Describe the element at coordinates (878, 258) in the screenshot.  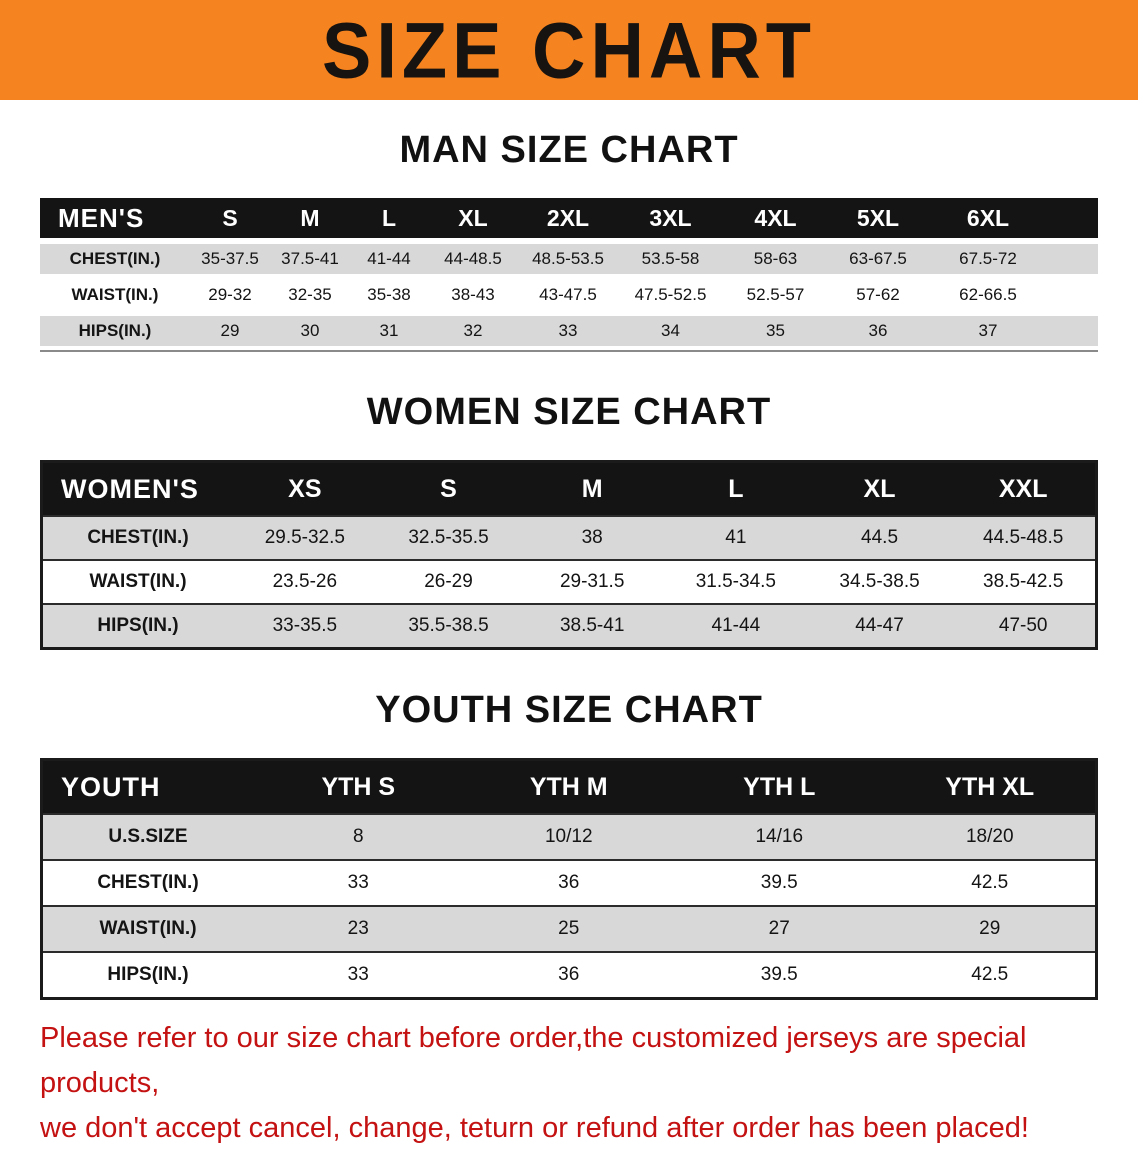
I see `size-value-cell: 63-67.5` at that location.